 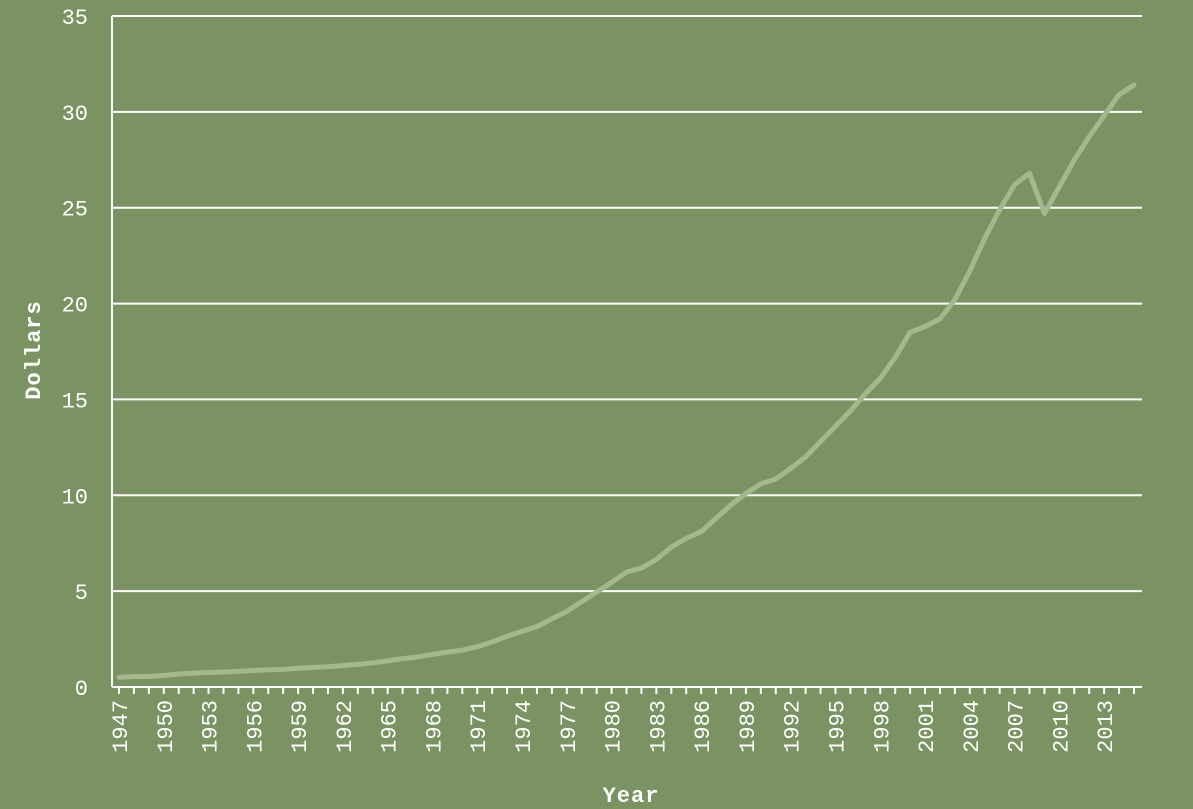 What do you see at coordinates (75, 114) in the screenshot?
I see `y-tick-label: 30` at bounding box center [75, 114].